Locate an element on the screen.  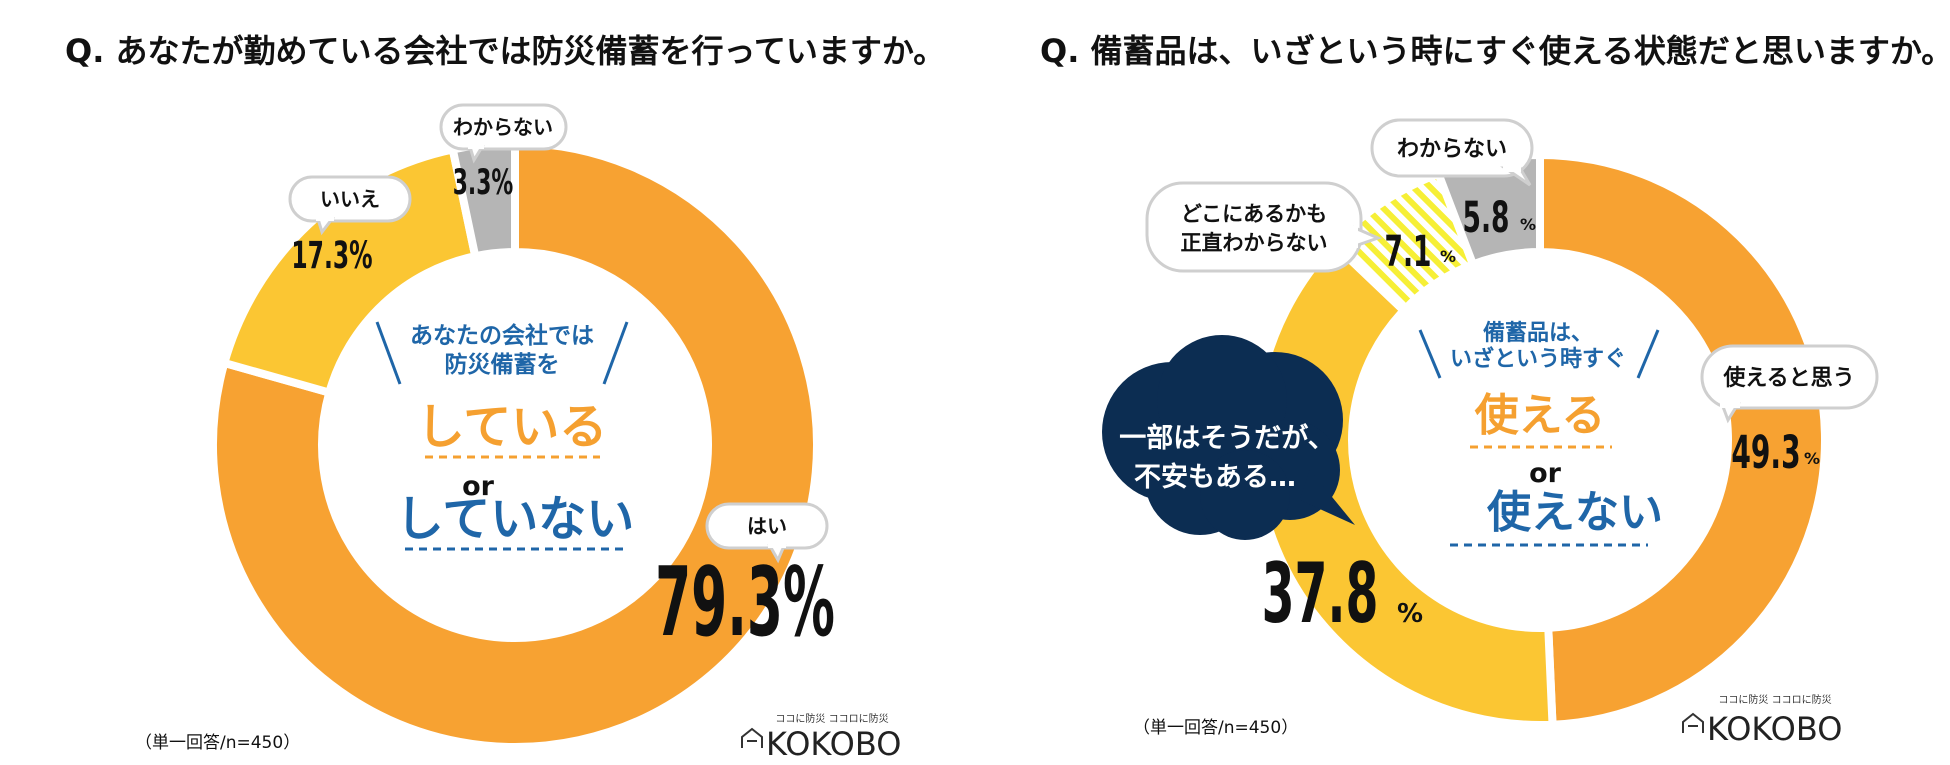
center-line2: 防災備蓄を is located at coordinates (502, 364).